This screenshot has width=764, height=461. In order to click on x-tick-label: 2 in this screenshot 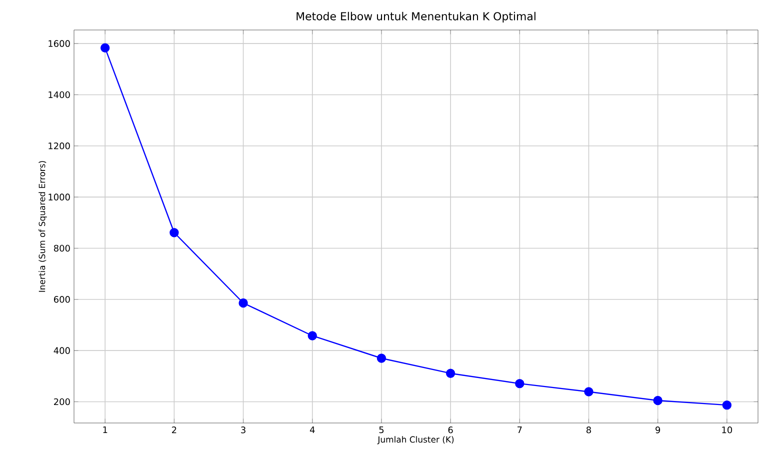, I will do `click(174, 430)`.